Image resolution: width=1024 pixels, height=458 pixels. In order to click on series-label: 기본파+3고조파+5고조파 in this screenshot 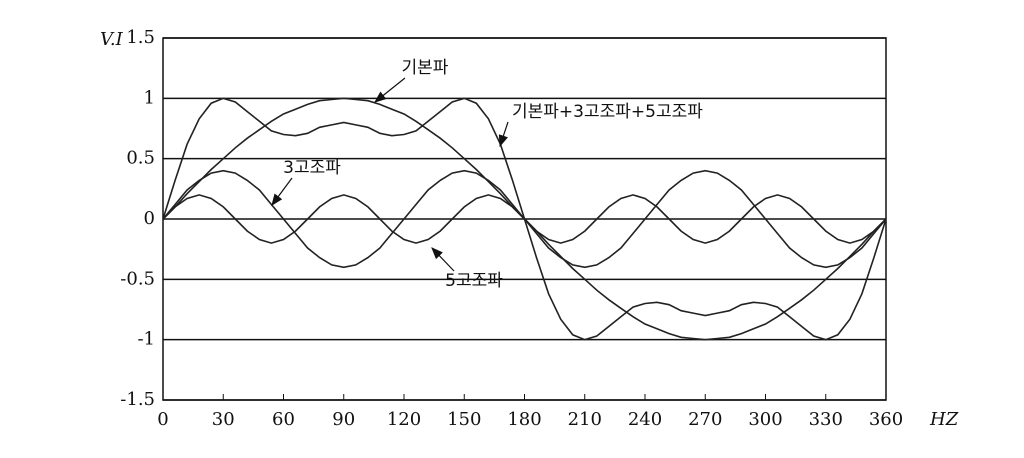, I will do `click(607, 112)`.